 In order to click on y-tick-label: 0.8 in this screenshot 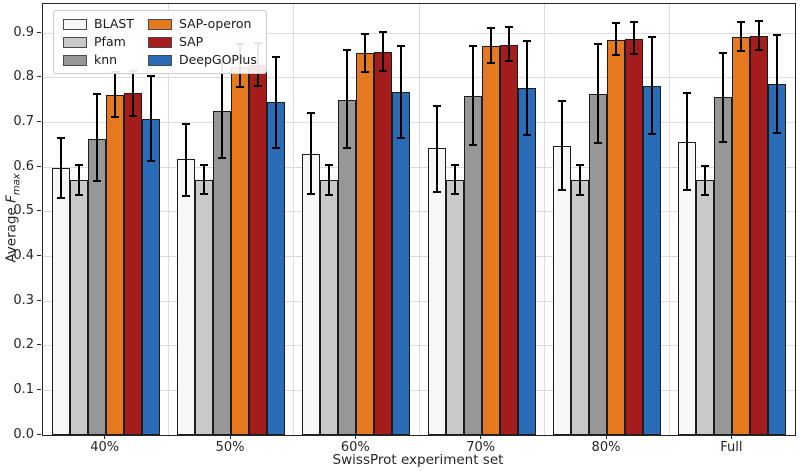, I will do `click(23, 77)`.